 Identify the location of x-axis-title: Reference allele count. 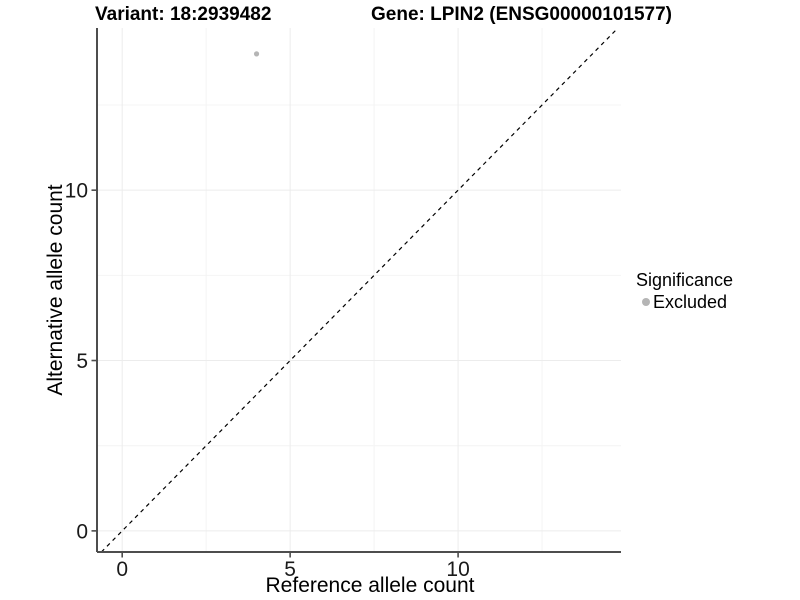
(370, 585).